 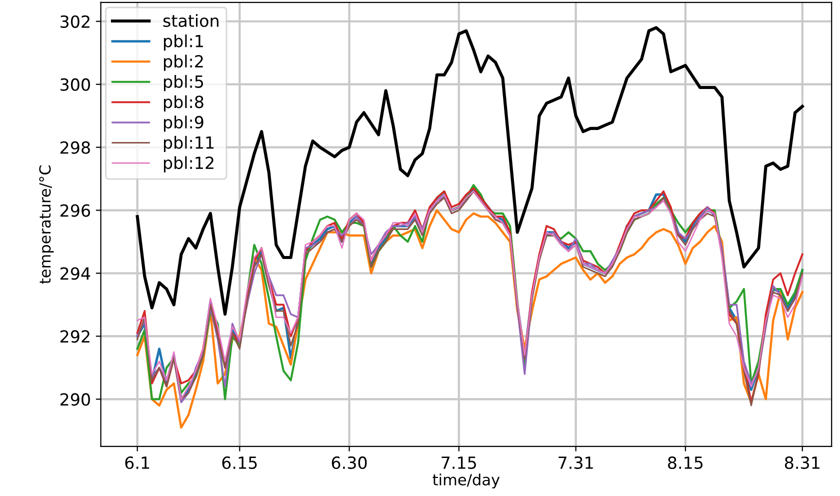 What do you see at coordinates (459, 463) in the screenshot?
I see `x-tick-label: 7.15` at bounding box center [459, 463].